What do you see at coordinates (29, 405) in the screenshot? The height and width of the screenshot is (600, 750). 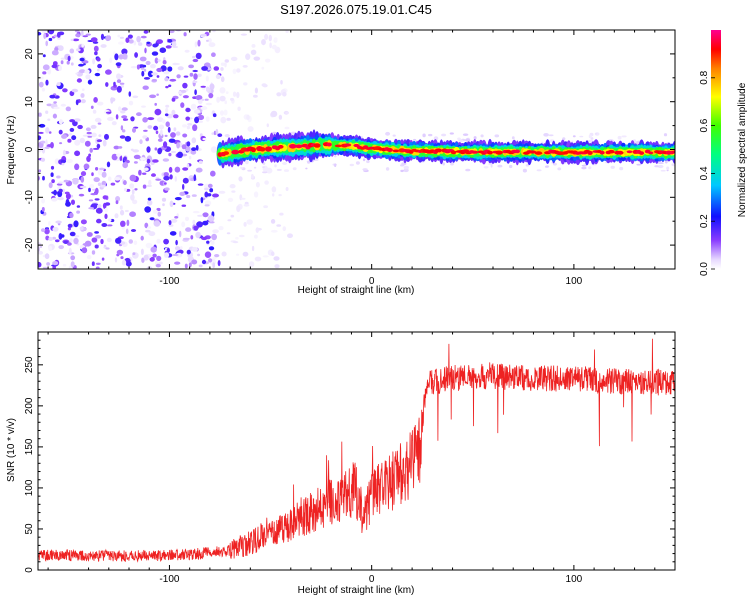 I see `snr-ytick-label: 200` at bounding box center [29, 405].